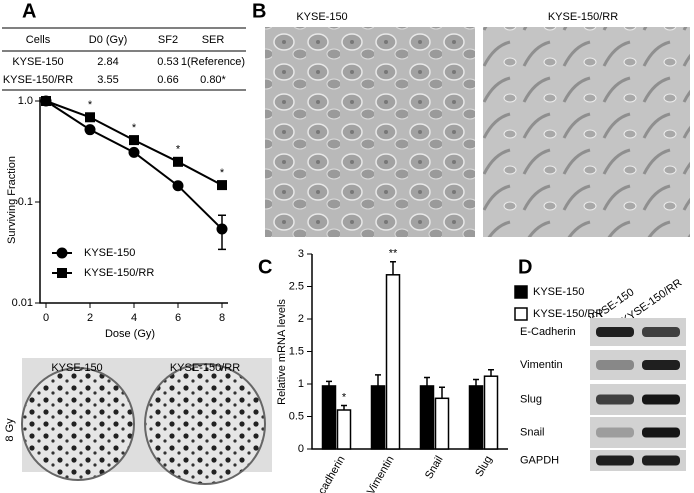 The width and height of the screenshot is (694, 493). What do you see at coordinates (393, 254) in the screenshot?
I see `annotation: **` at bounding box center [393, 254].